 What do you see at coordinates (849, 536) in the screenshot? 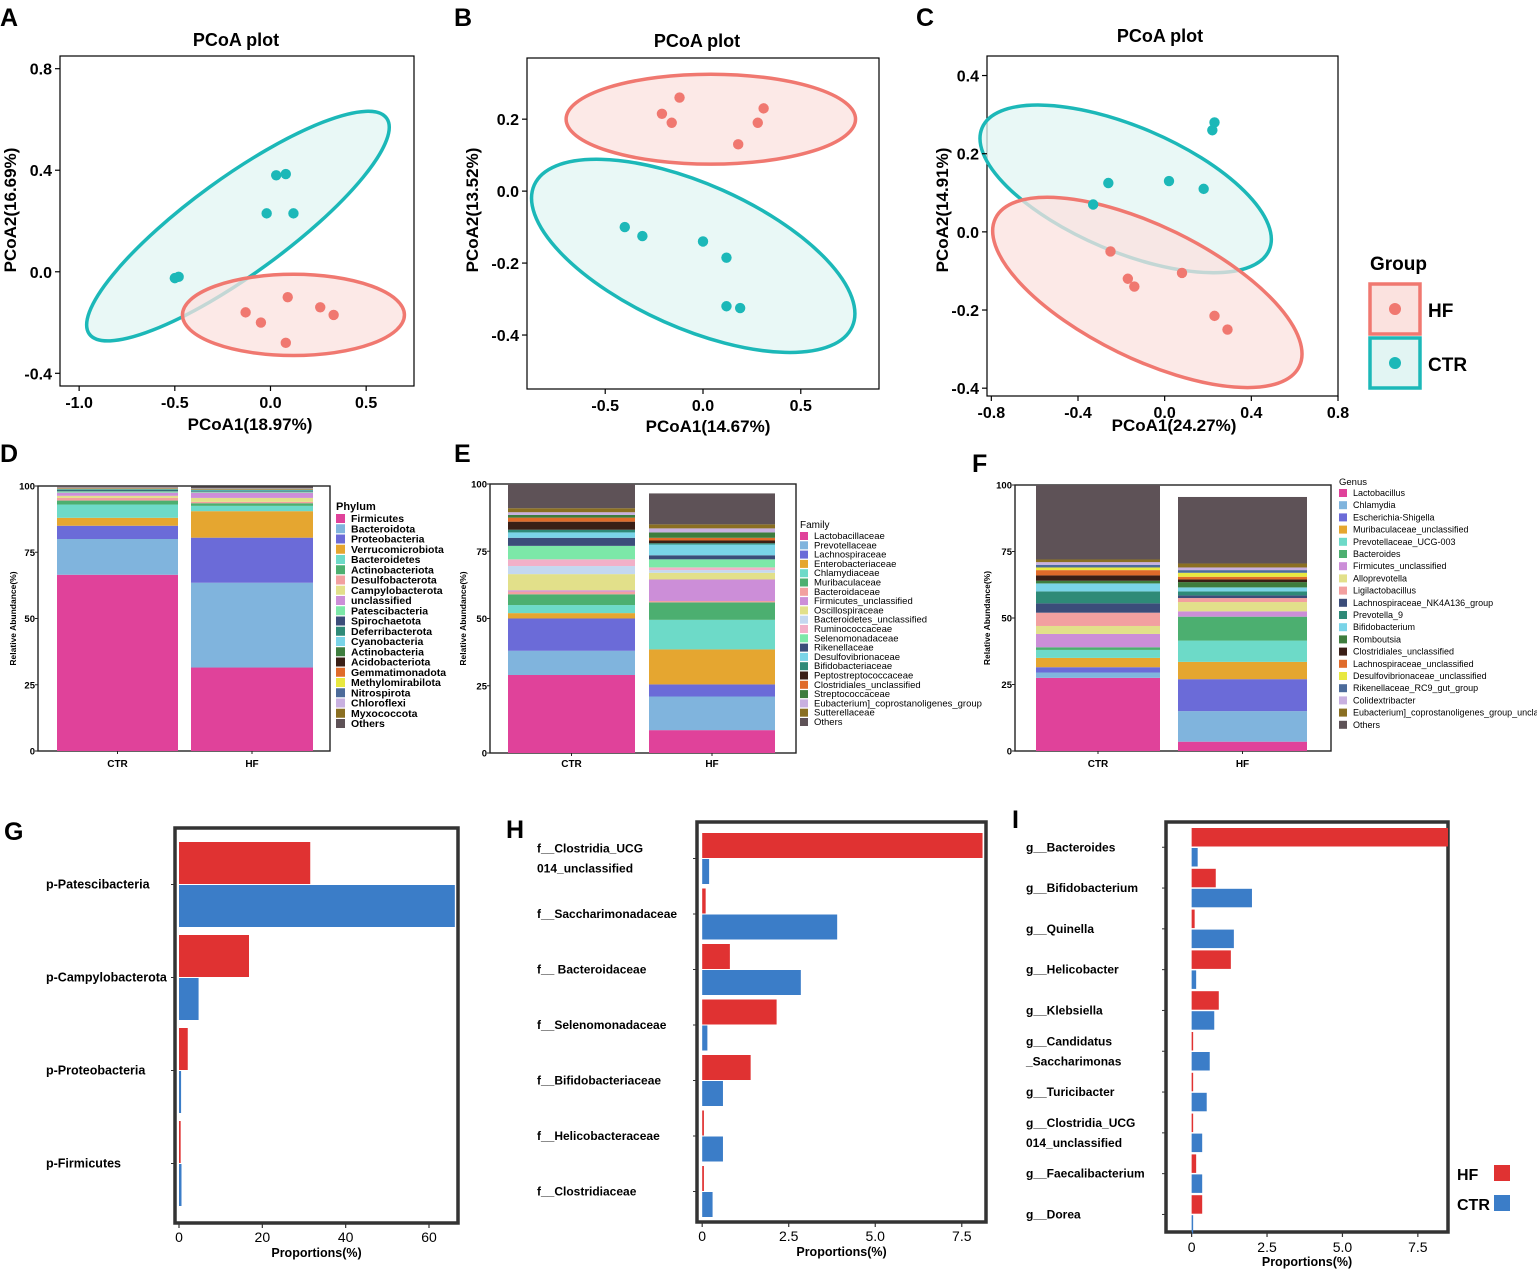
I see `legend-label: Lactobacillaceae` at bounding box center [849, 536].